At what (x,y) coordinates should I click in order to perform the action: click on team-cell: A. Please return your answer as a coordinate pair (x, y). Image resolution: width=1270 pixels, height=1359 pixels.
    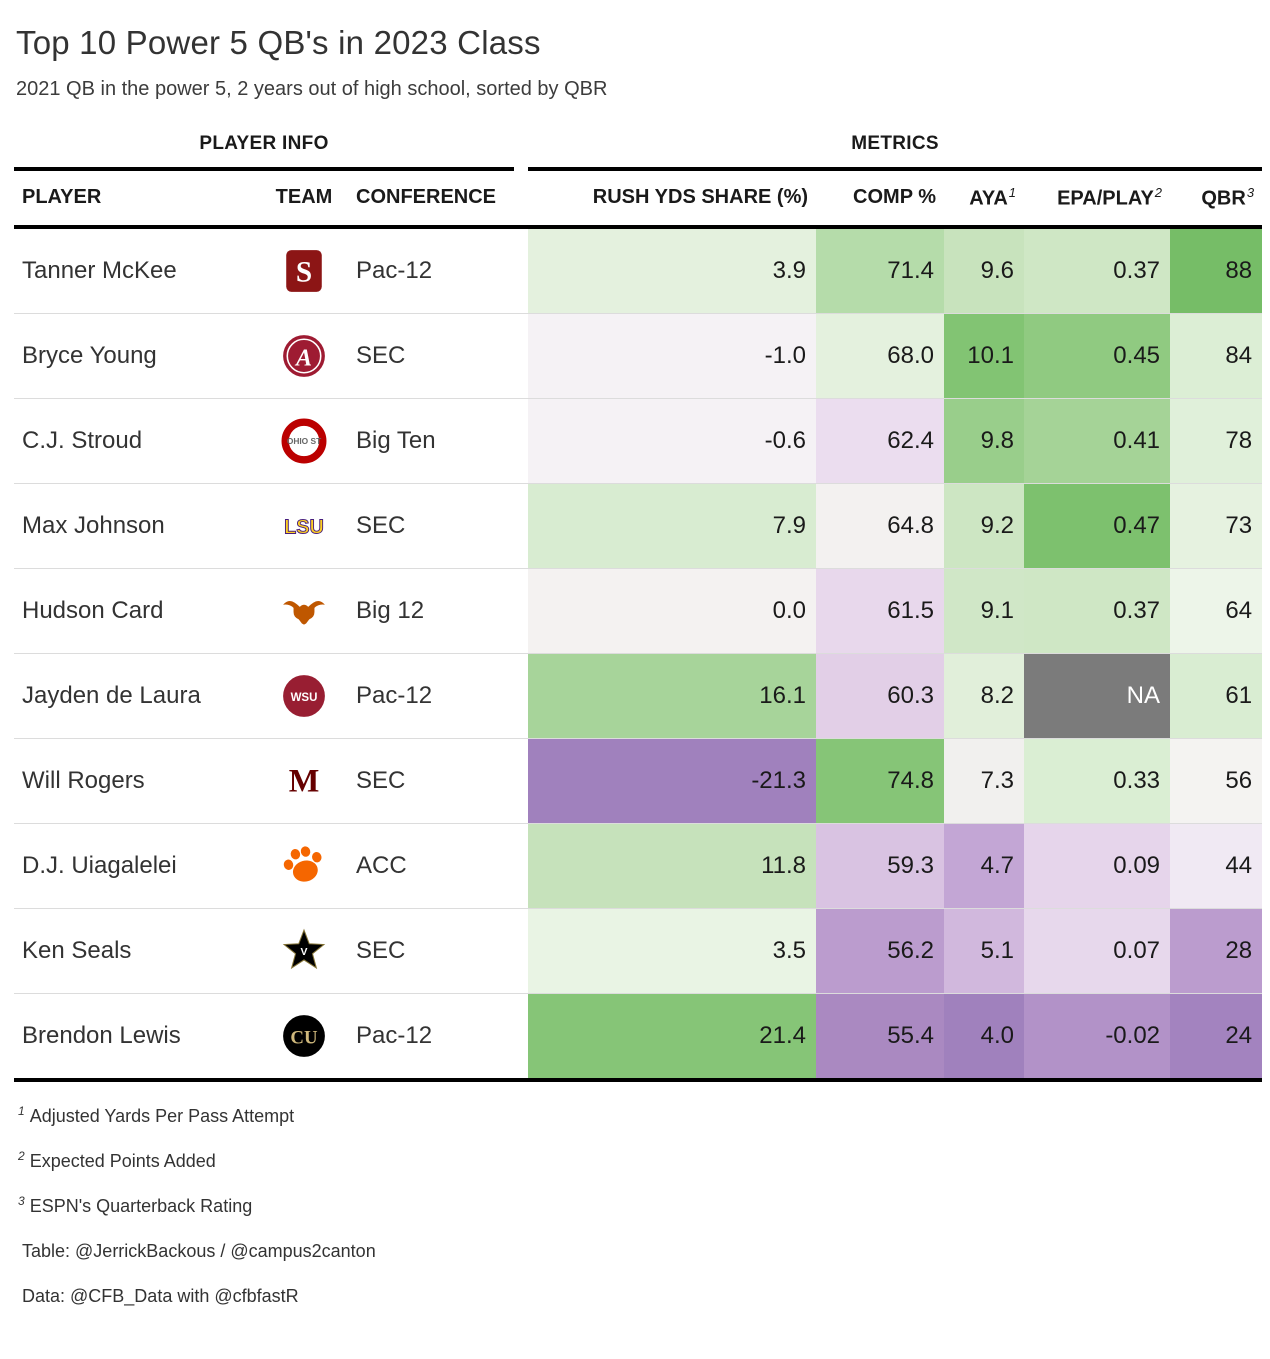
    Looking at the image, I should click on (304, 356).